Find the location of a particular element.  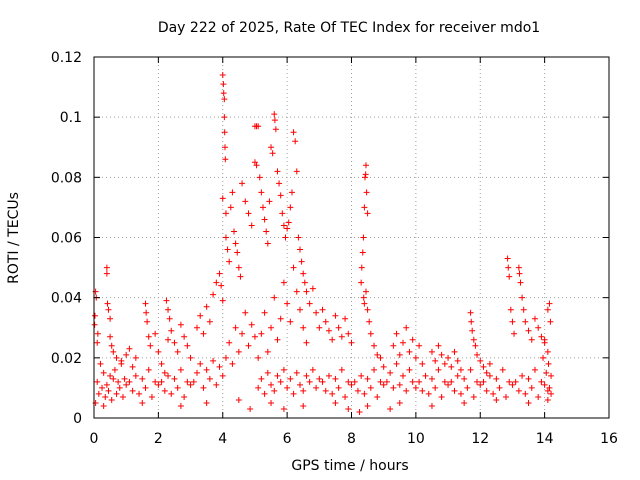

y-tick-label: 0.12 is located at coordinates (66, 58).